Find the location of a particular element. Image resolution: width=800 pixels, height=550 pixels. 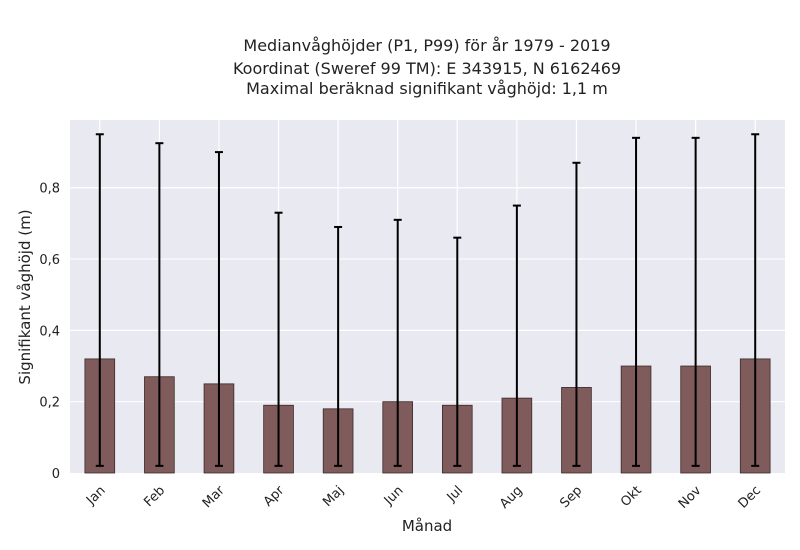

x-tick-label-jul: Jul is located at coordinates (455, 494).